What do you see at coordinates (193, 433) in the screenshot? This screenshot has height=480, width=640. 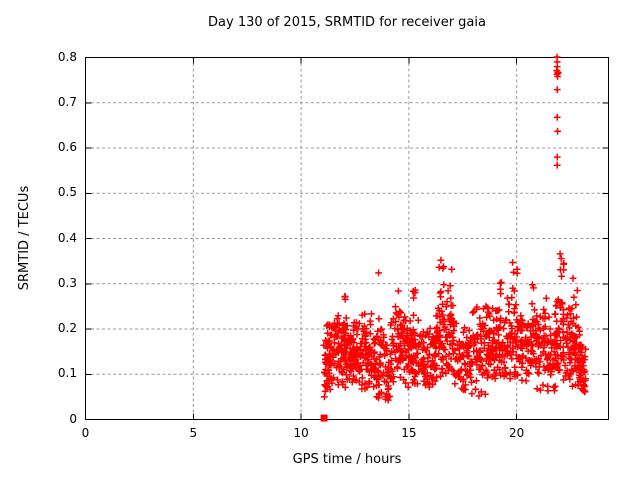 I see `x-tick-label: 5` at bounding box center [193, 433].